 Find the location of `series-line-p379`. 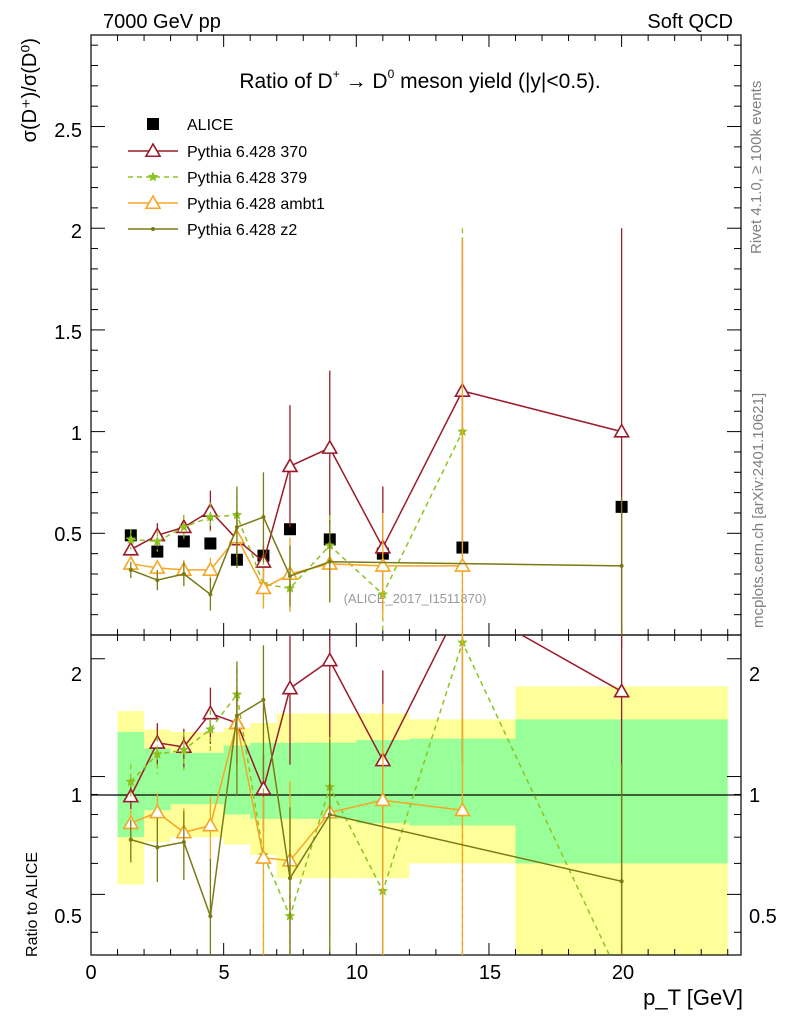

series-line-p379 is located at coordinates (297, 513).